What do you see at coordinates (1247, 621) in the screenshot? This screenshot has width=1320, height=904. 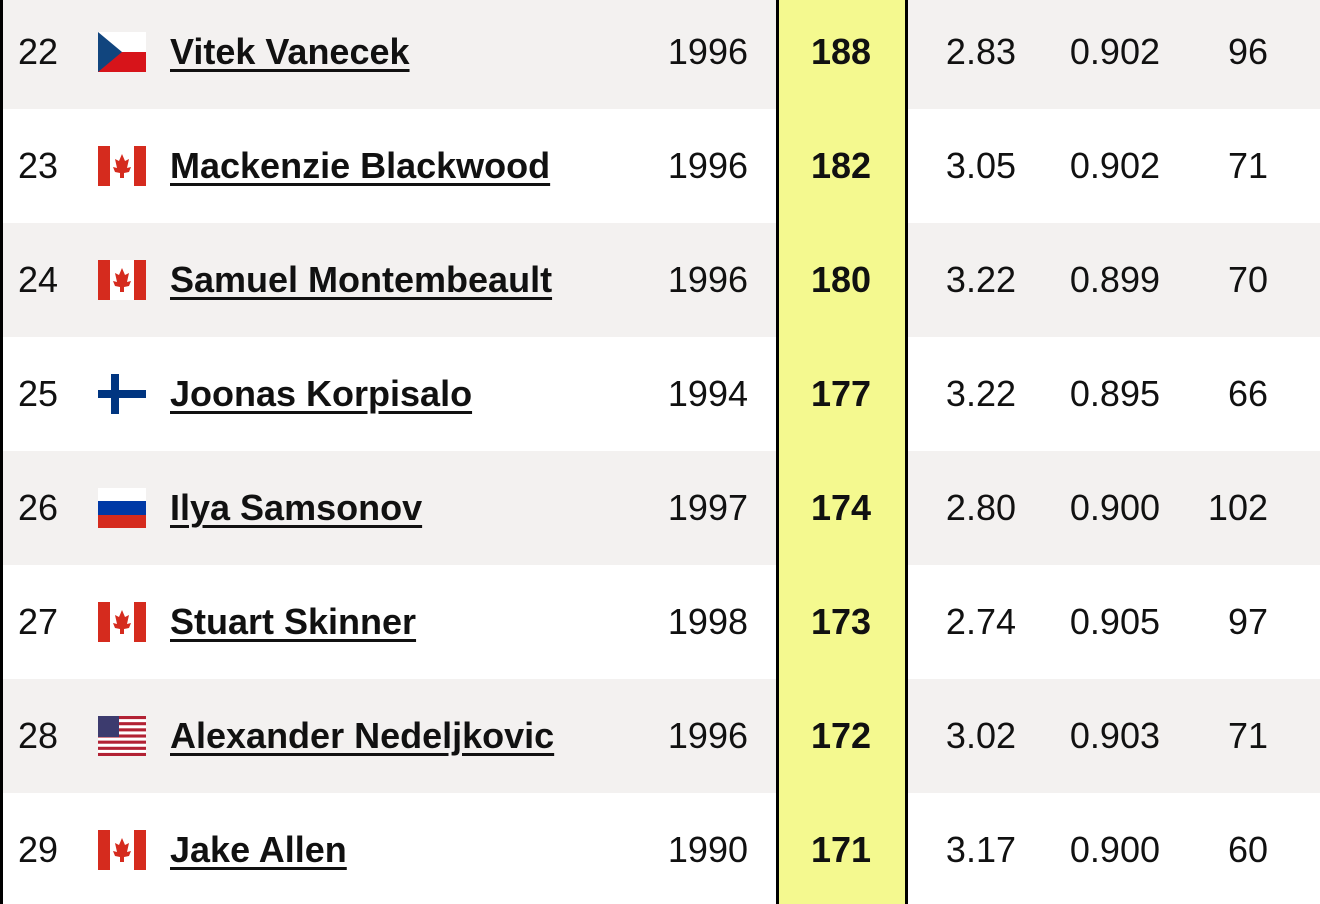 I see `games-played: 97` at bounding box center [1247, 621].